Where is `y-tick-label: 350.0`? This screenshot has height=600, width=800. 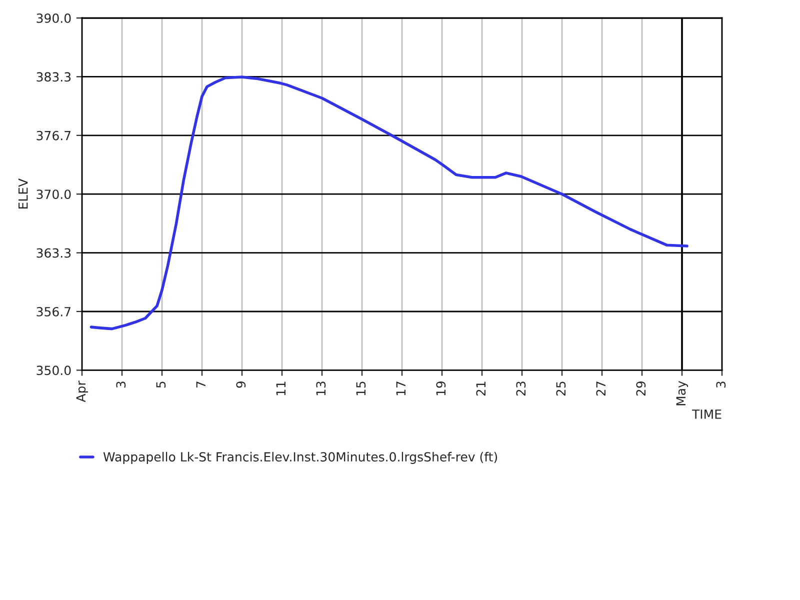 y-tick-label: 350.0 is located at coordinates (53, 371).